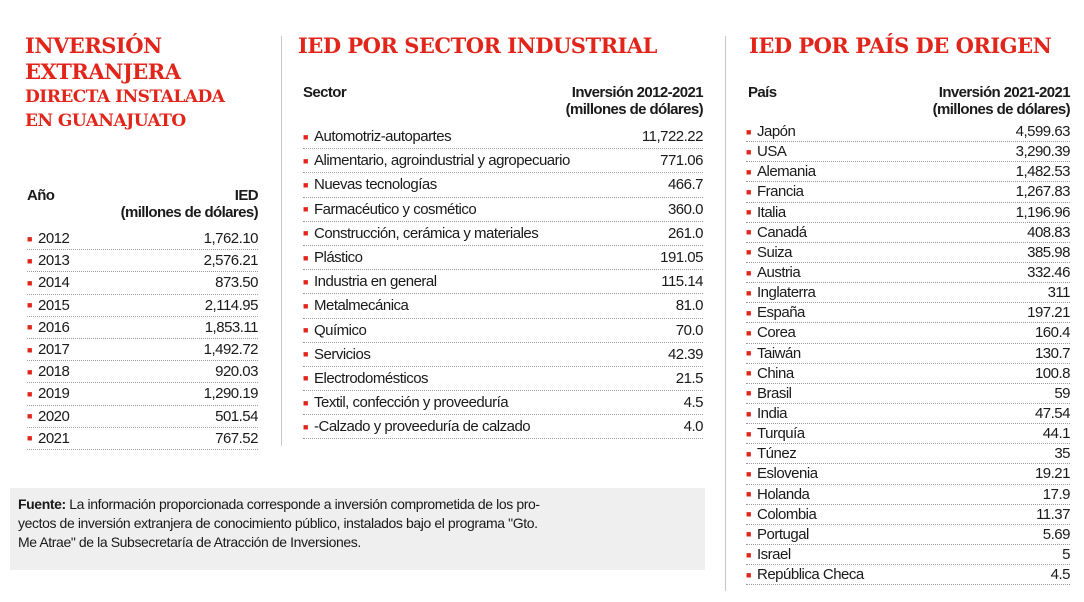  Describe the element at coordinates (105, 121) in the screenshot. I see `col1-title-line4: EN GUANAJUATO` at that location.